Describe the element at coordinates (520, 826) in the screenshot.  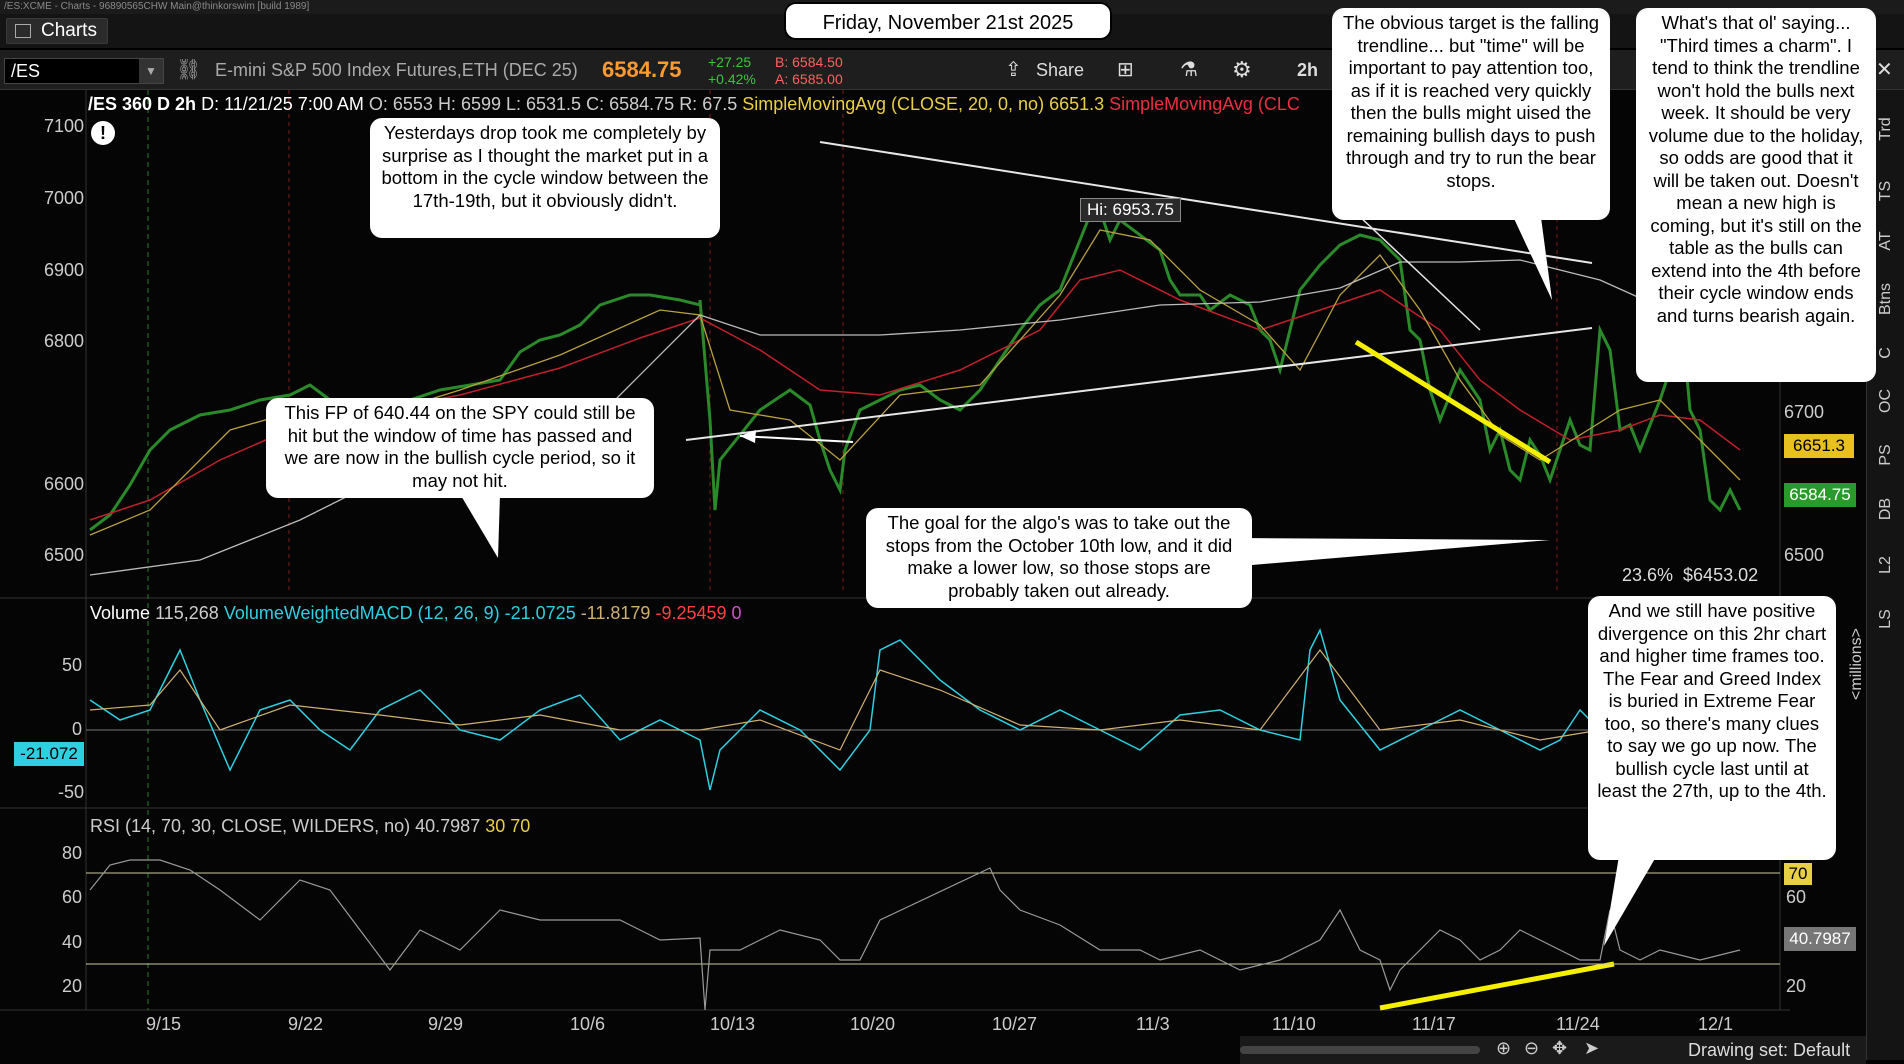
I see `rsi-overbought: 70` at that location.